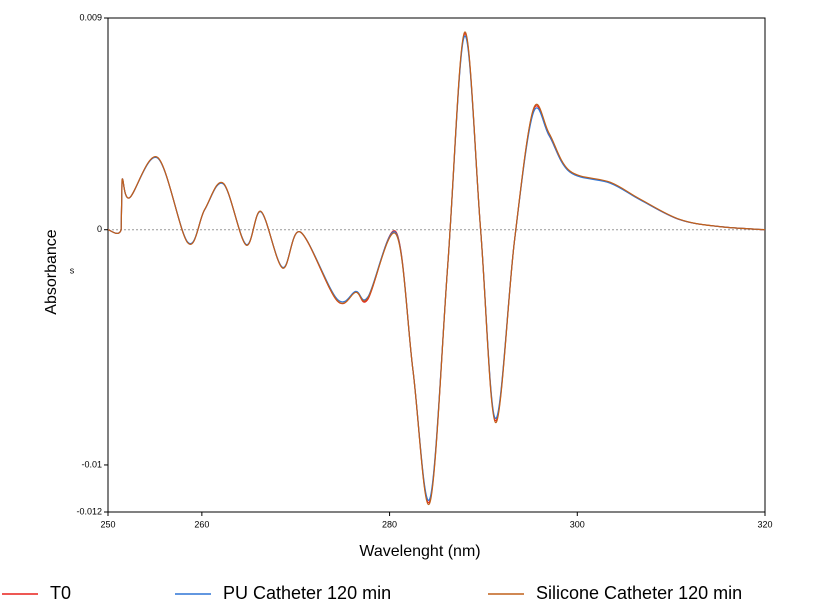 The image size is (815, 604). I want to click on x-axis-label: Wavelenght (nm), so click(419, 551).